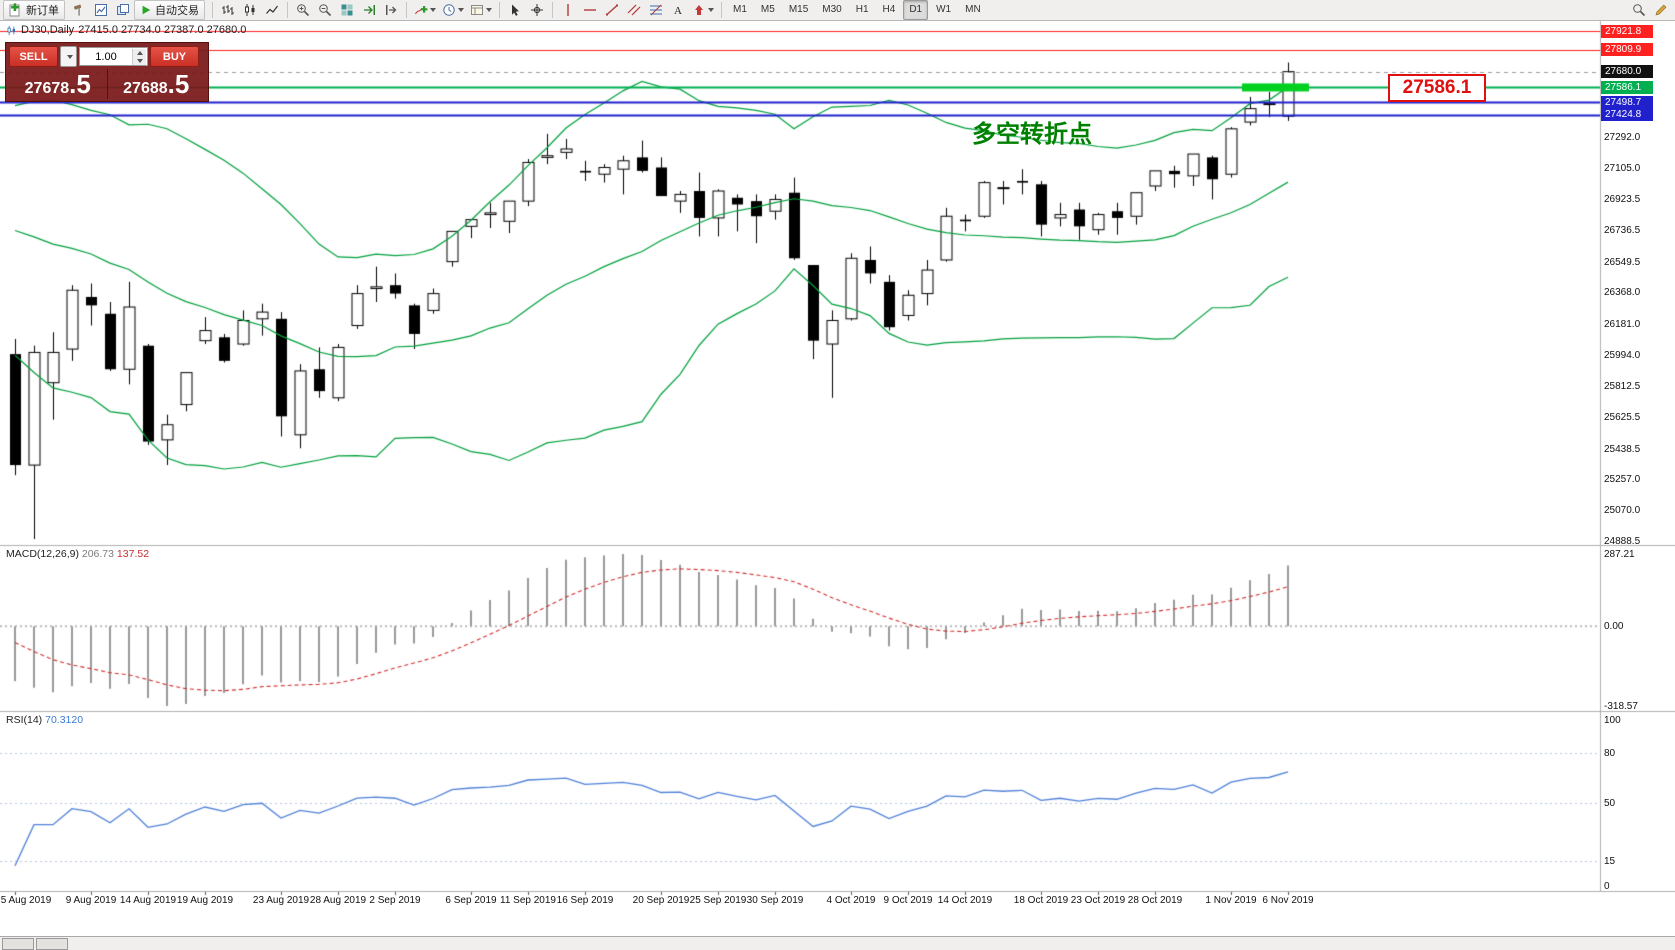  What do you see at coordinates (146, 10) in the screenshot?
I see `auto-trading-icon` at bounding box center [146, 10].